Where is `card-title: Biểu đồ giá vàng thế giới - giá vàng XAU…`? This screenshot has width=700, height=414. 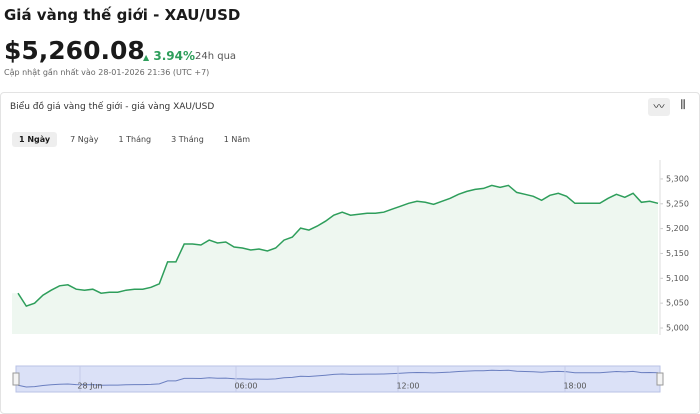
card-title: Biểu đồ giá vàng thế giới - giá vàng XAU… is located at coordinates (112, 107).